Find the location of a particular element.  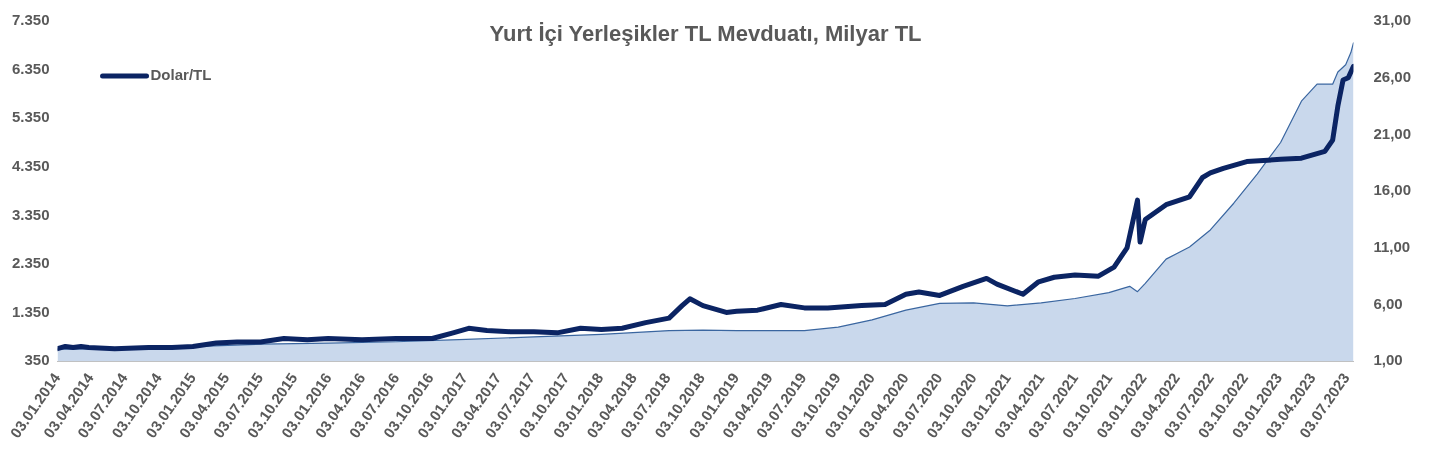

y2-tick-label: 21,00 is located at coordinates (1392, 133).